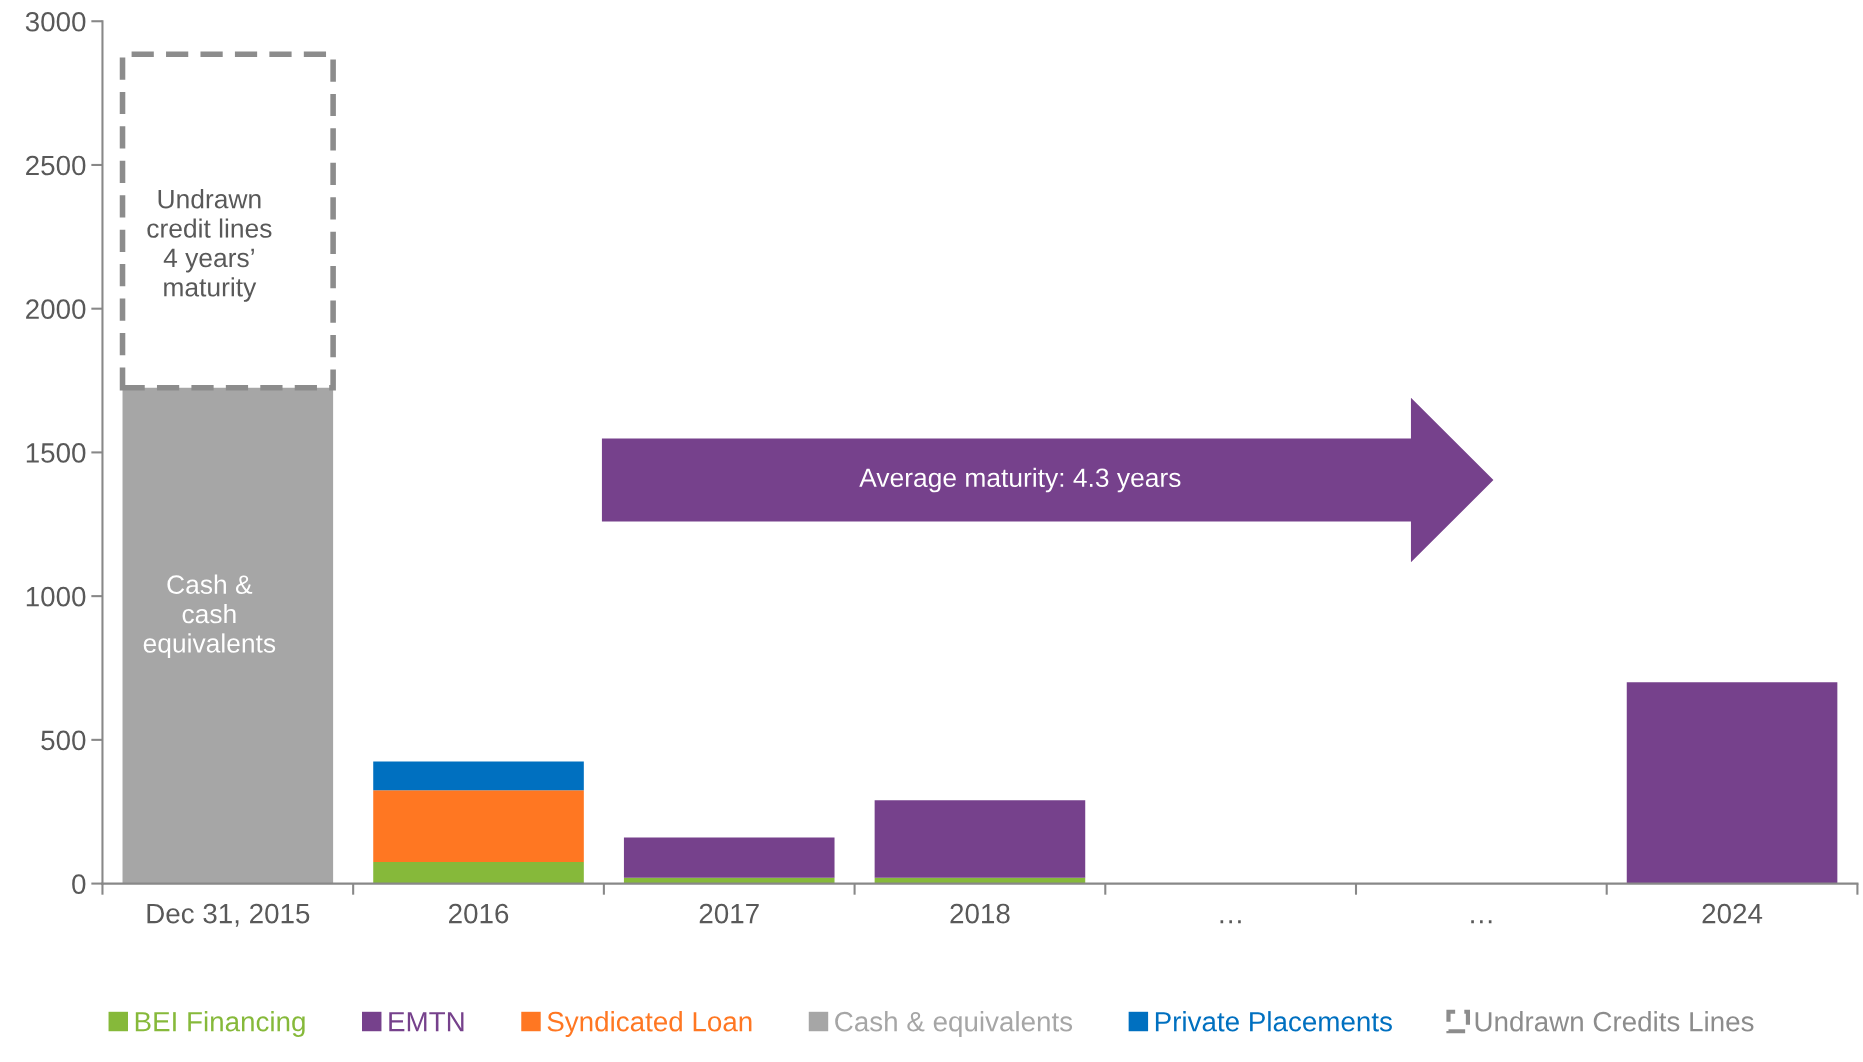  What do you see at coordinates (479, 913) in the screenshot?
I see `x-tick-label: 2016` at bounding box center [479, 913].